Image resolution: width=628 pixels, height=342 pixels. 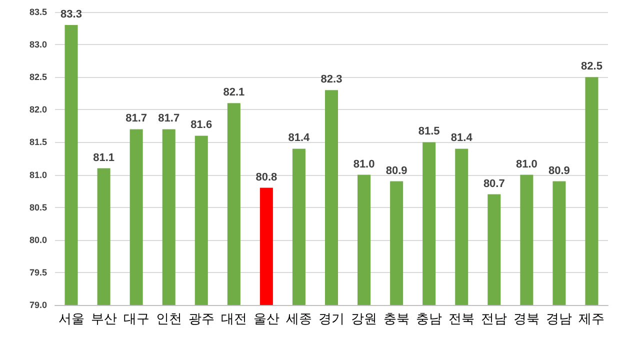 What do you see at coordinates (429, 319) in the screenshot?
I see `x-tick-label: 충남` at bounding box center [429, 319].